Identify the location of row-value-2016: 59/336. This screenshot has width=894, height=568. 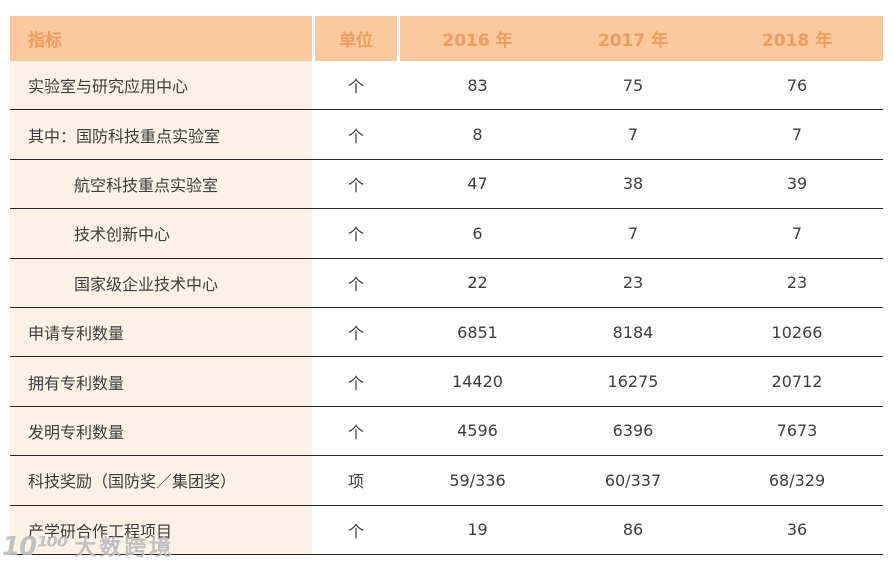
(477, 480).